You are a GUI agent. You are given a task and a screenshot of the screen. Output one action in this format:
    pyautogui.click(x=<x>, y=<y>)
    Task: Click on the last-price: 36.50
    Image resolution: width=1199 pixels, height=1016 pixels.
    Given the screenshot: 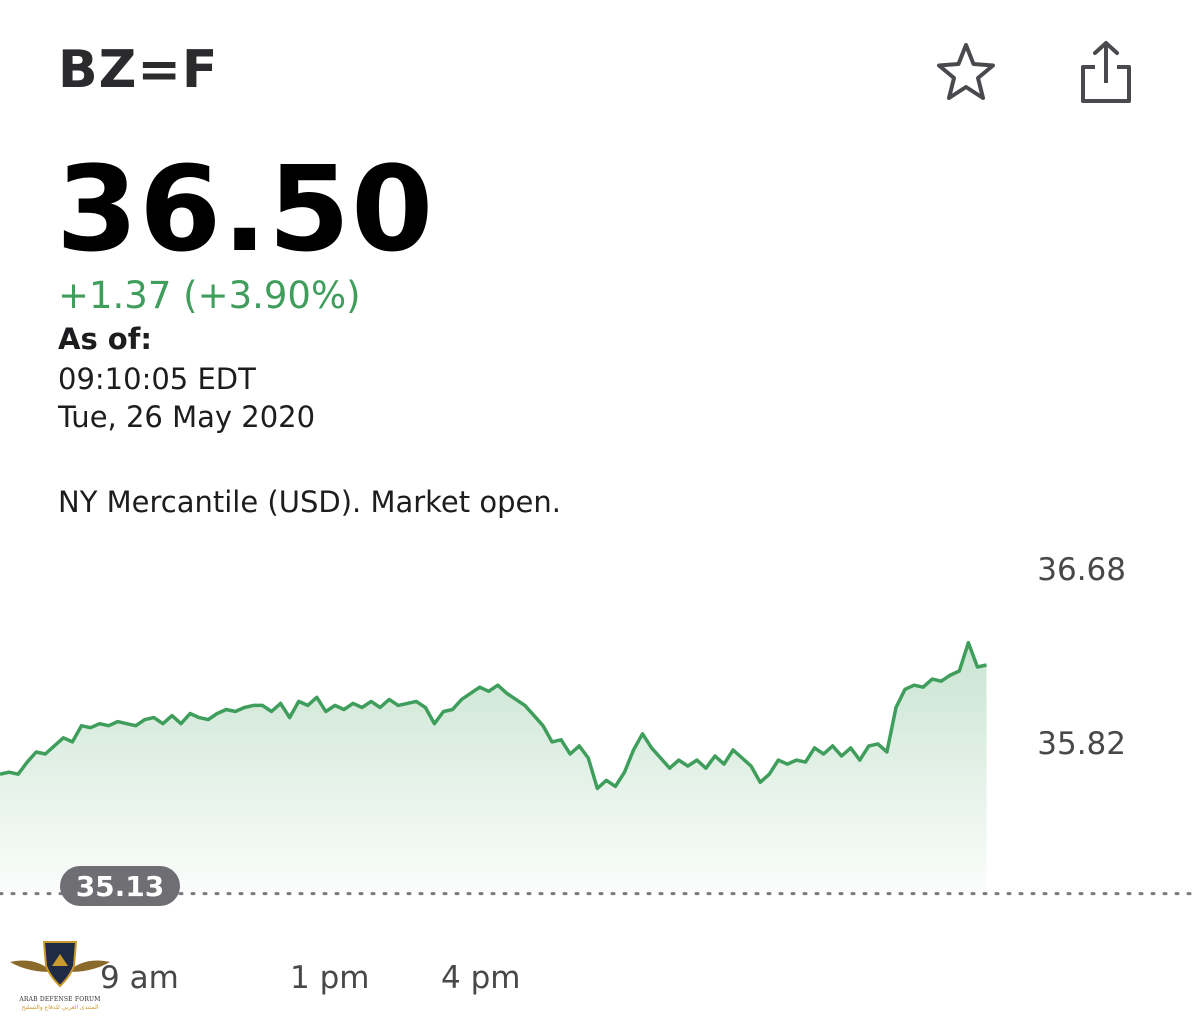 What is the action you would take?
    pyautogui.click(x=245, y=209)
    